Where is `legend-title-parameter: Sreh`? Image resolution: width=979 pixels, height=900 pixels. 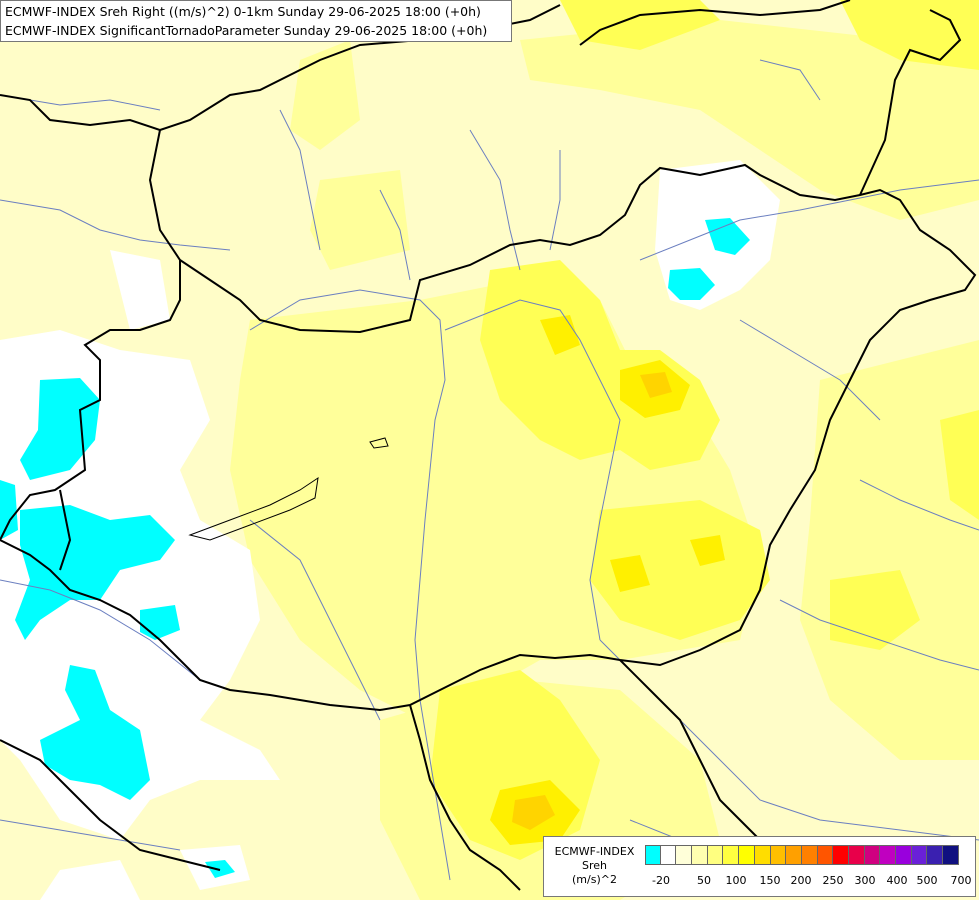 legend-title-parameter: Sreh is located at coordinates (594, 865).